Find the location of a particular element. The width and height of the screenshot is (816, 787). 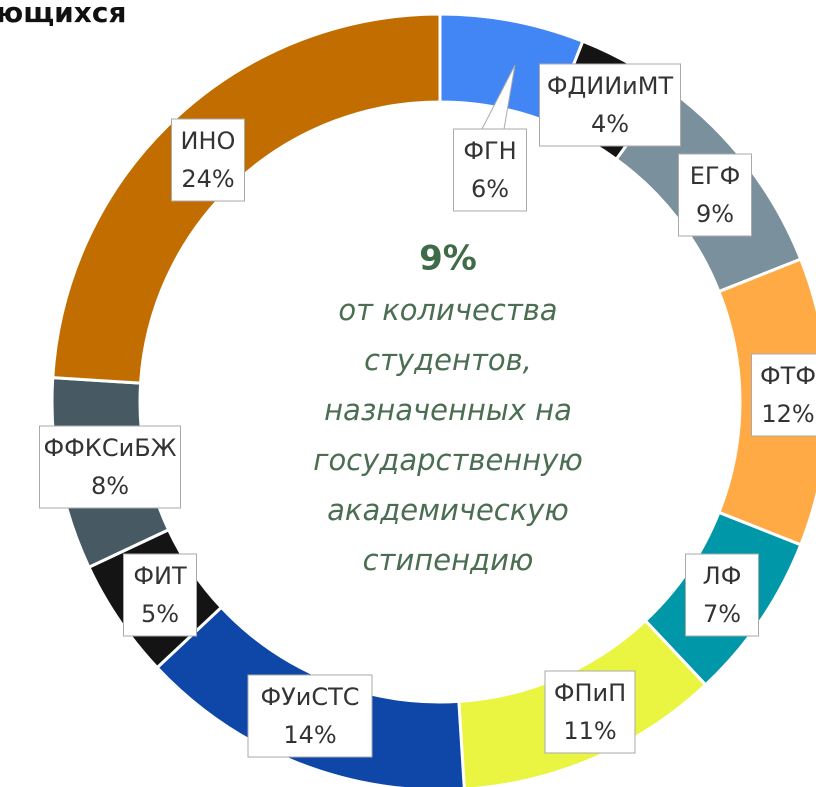

category-label: ФИТ is located at coordinates (160, 576).